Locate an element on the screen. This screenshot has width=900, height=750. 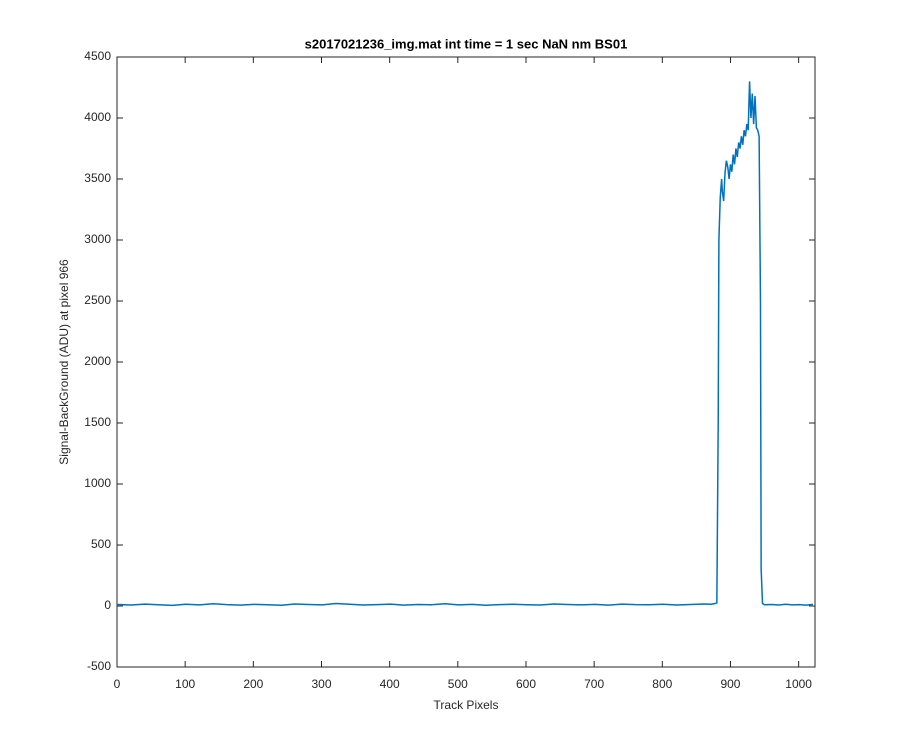
y-tick-label: 2000 is located at coordinates (97, 361).